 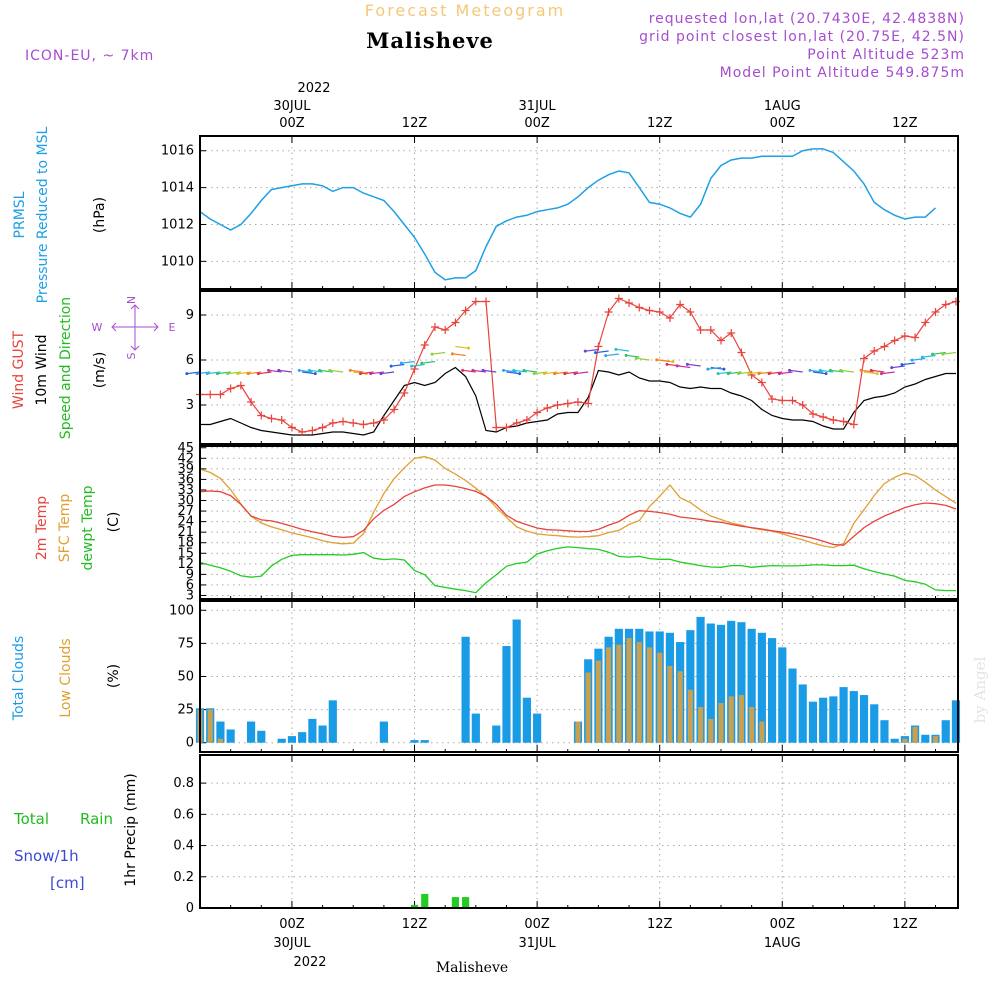 I want to click on wind-frame, so click(x=579, y=367).